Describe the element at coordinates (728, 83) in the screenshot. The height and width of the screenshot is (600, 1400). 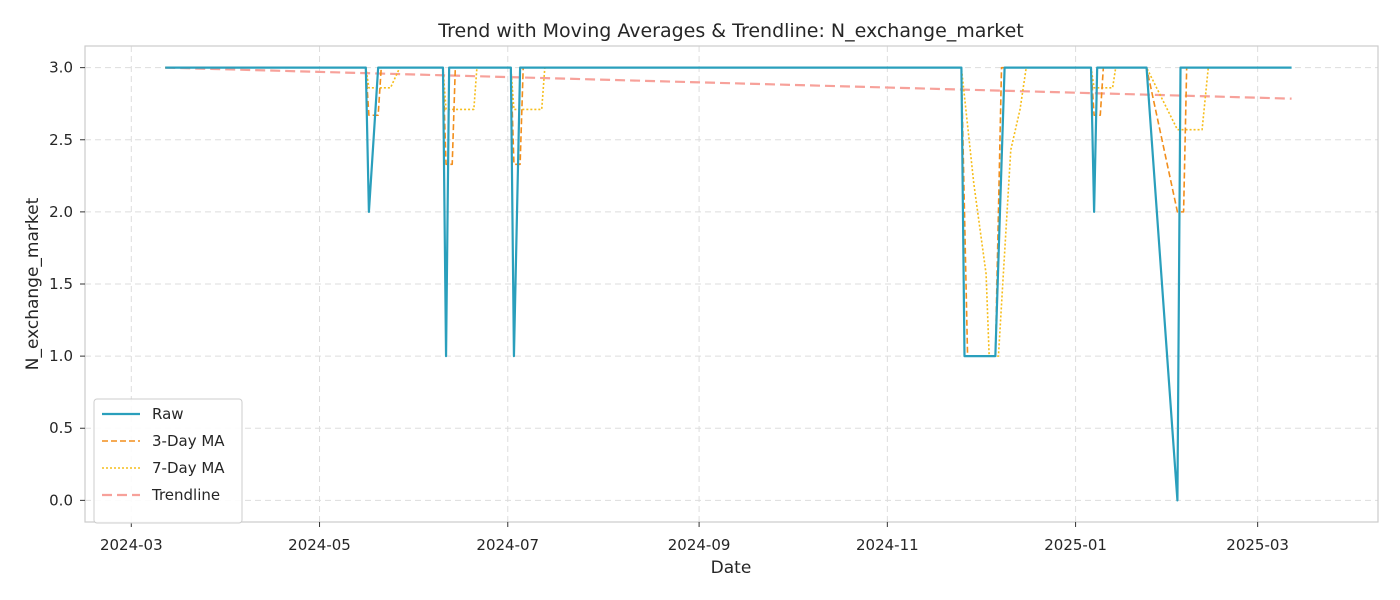
I see `series-line-trendline` at that location.